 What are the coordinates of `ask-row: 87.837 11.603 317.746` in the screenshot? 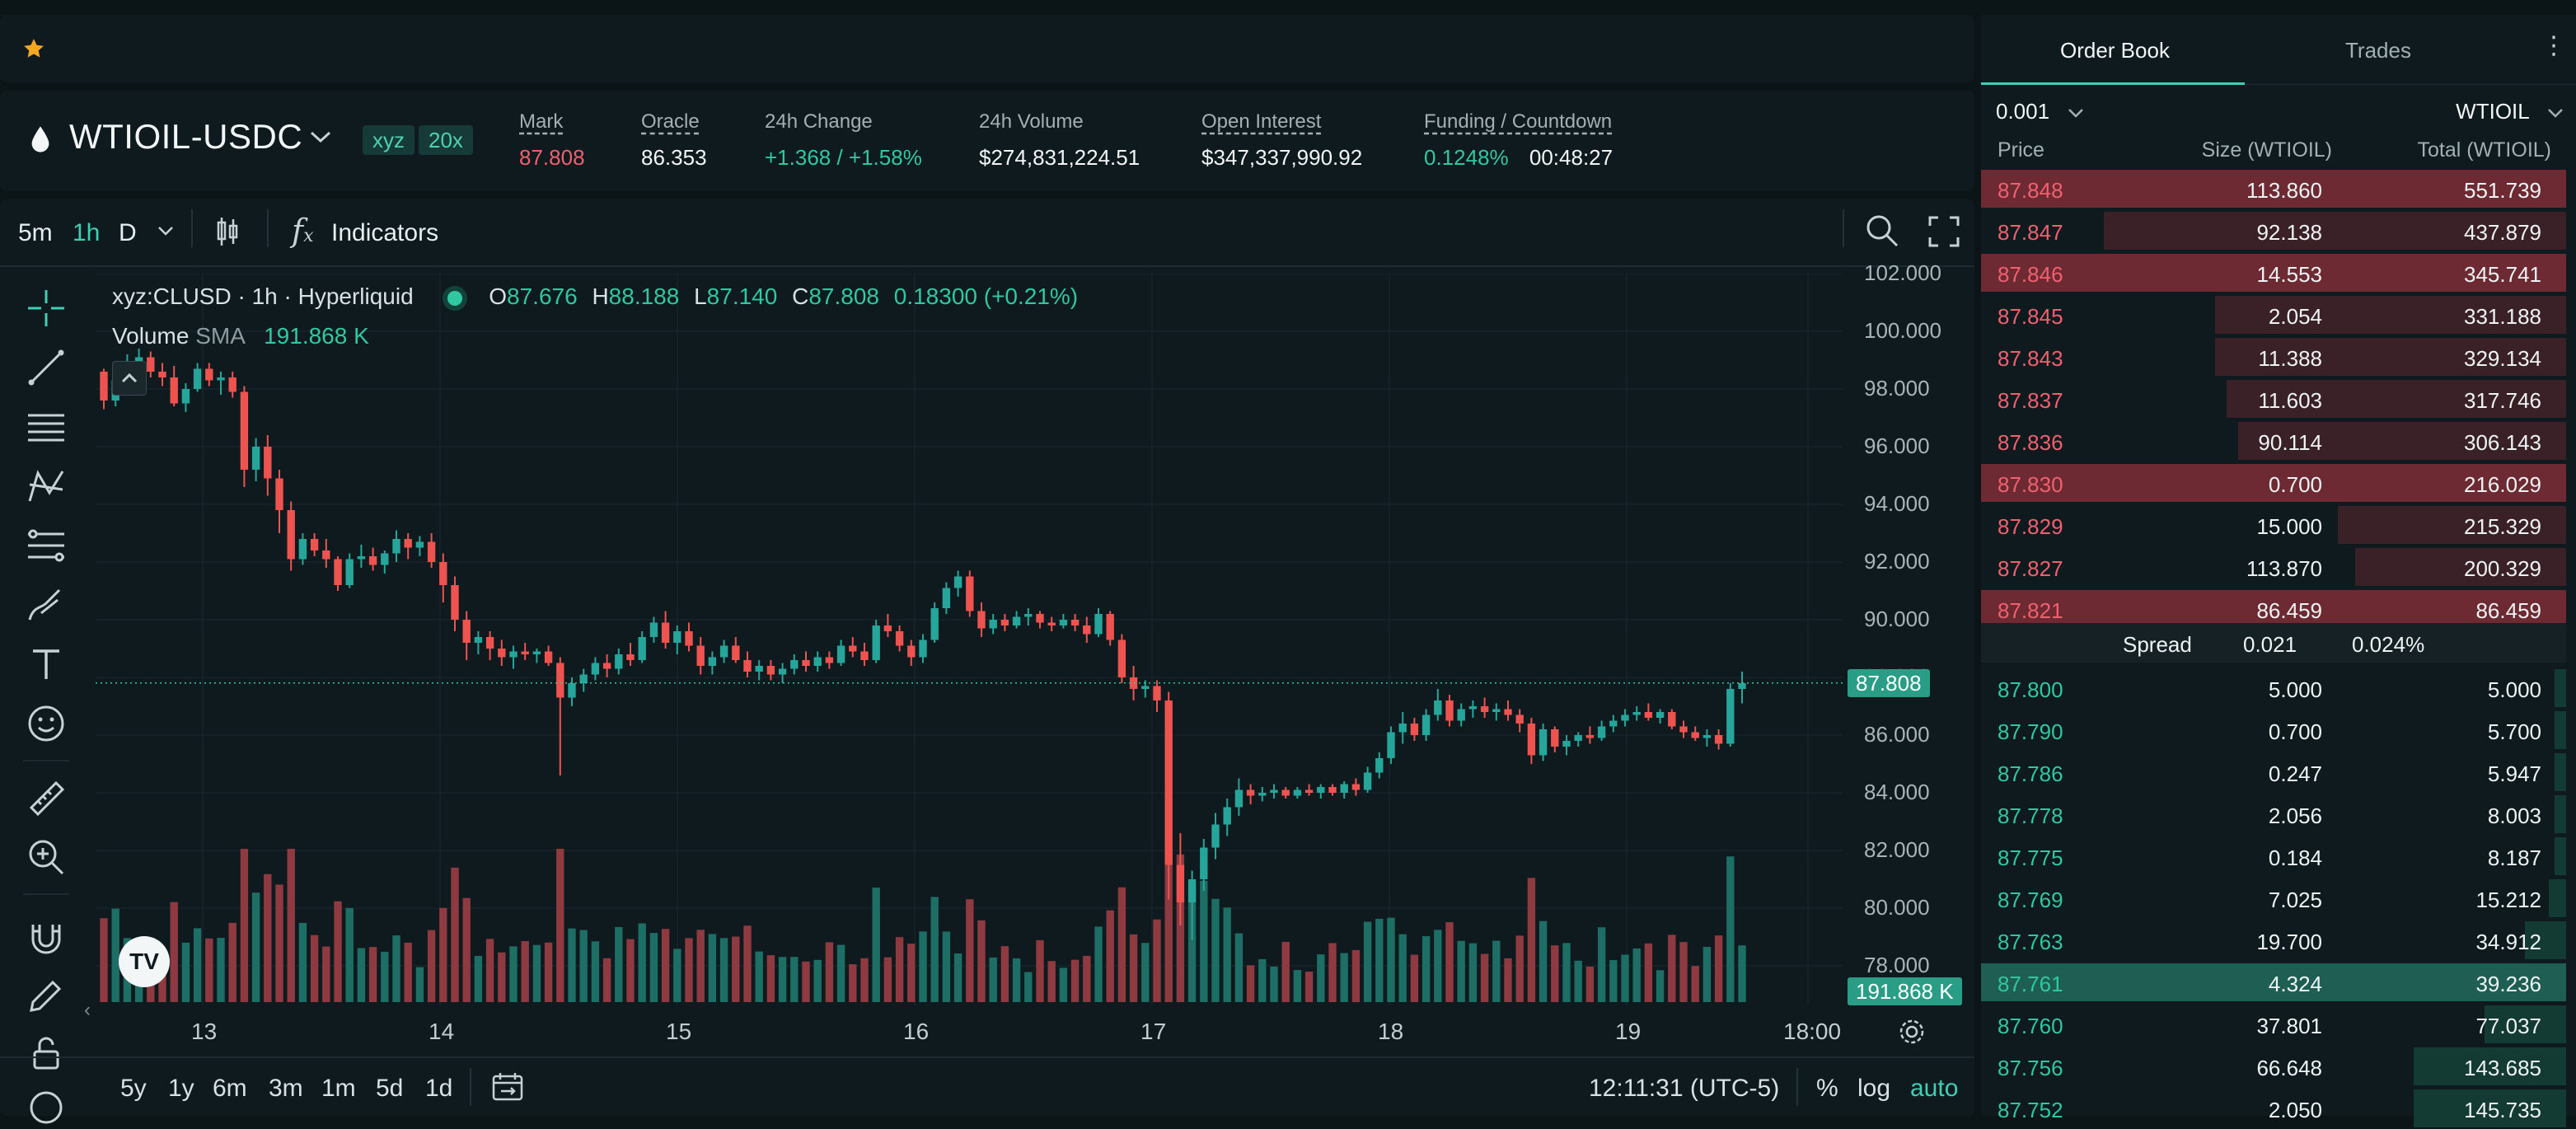 It's located at (2273, 398).